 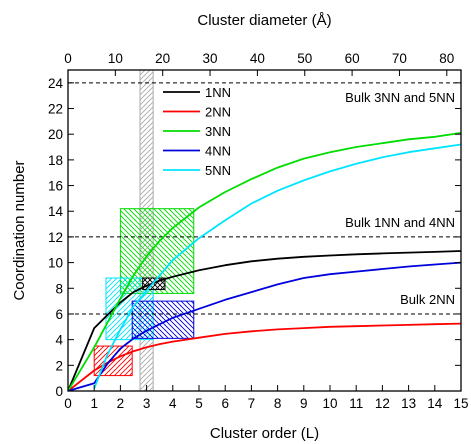 What do you see at coordinates (382, 403) in the screenshot?
I see `x-tick-label: 12` at bounding box center [382, 403].